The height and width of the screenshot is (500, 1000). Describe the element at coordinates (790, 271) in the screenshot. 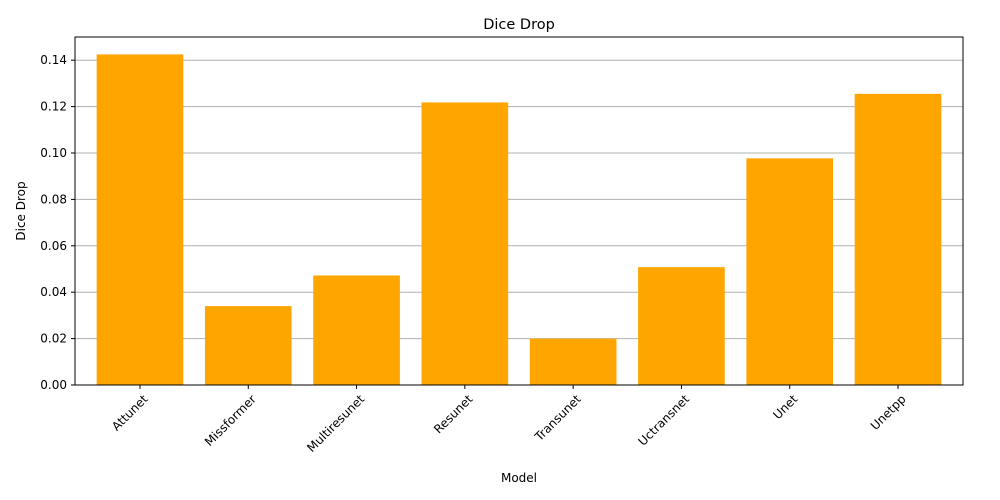

I see `bar-unet` at that location.